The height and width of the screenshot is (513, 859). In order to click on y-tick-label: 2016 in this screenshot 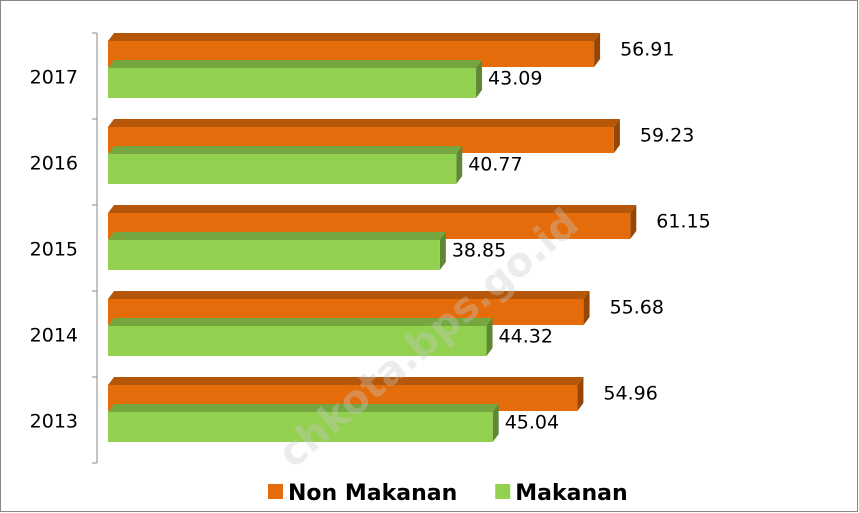, I will do `click(54, 164)`.